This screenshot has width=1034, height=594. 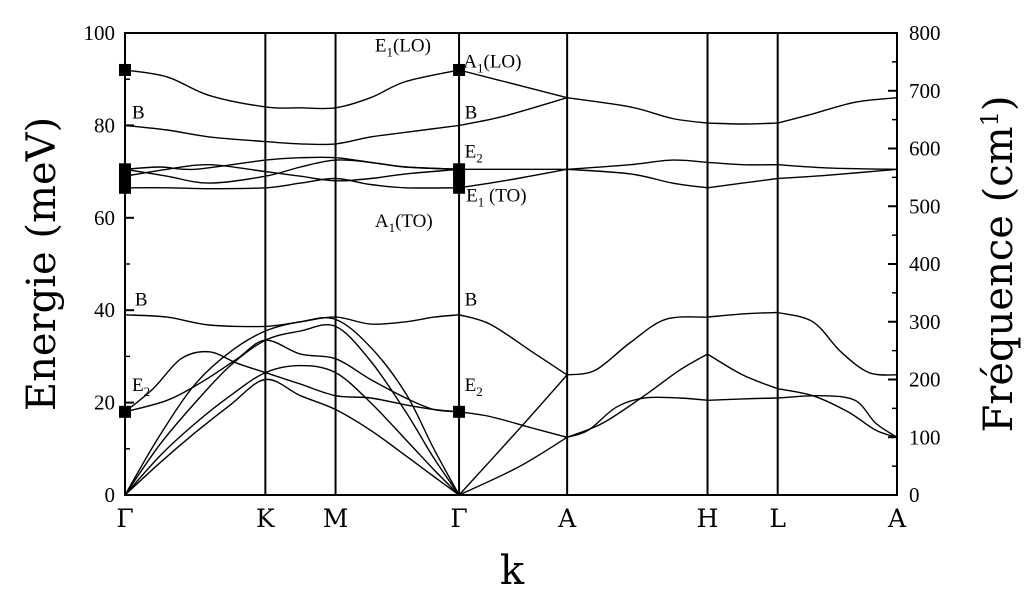 What do you see at coordinates (999, 264) in the screenshot?
I see `y-axis-right-title: Fréquence (cm1)` at bounding box center [999, 264].